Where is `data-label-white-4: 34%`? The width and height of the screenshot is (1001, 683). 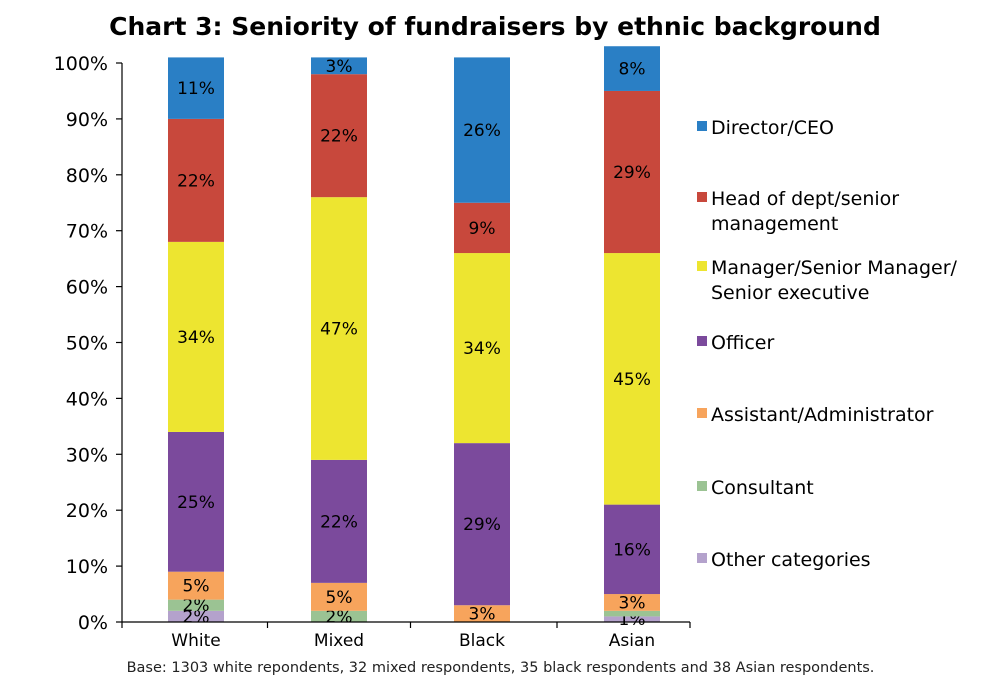
data-label-white-4: 34% is located at coordinates (196, 338).